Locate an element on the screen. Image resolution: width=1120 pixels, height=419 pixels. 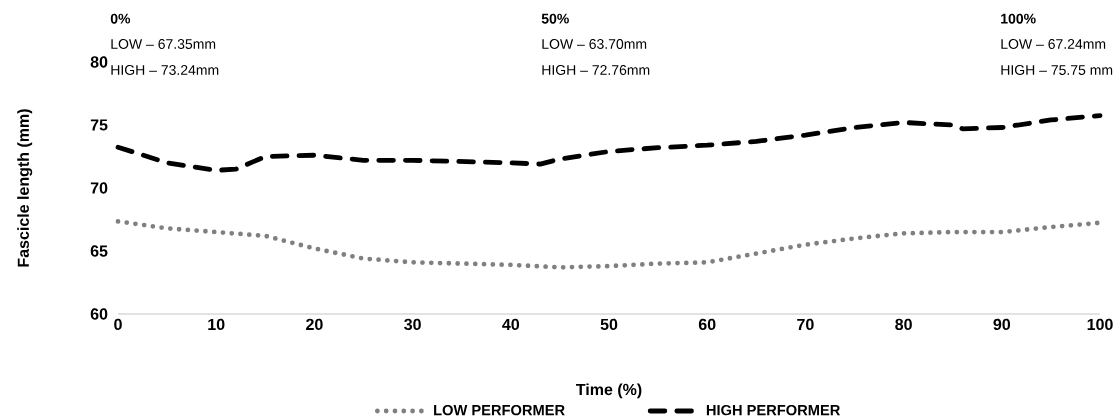
x-tick-label: 40 is located at coordinates (511, 324).